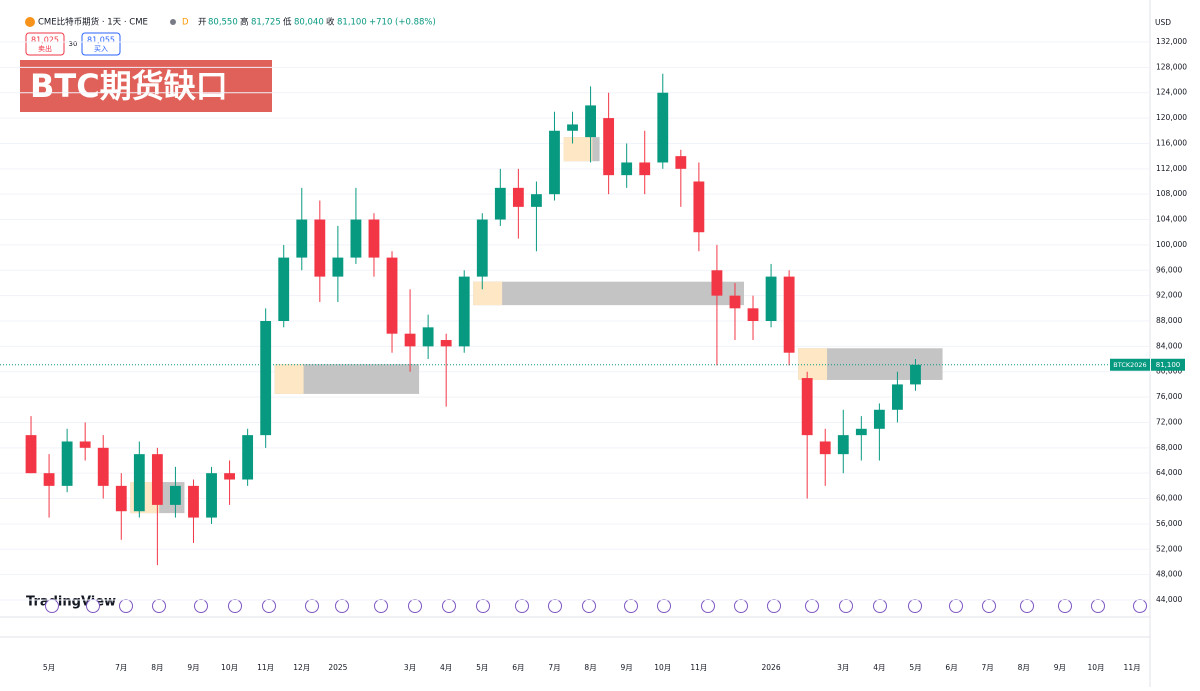  I want to click on buy-button, so click(101, 44).